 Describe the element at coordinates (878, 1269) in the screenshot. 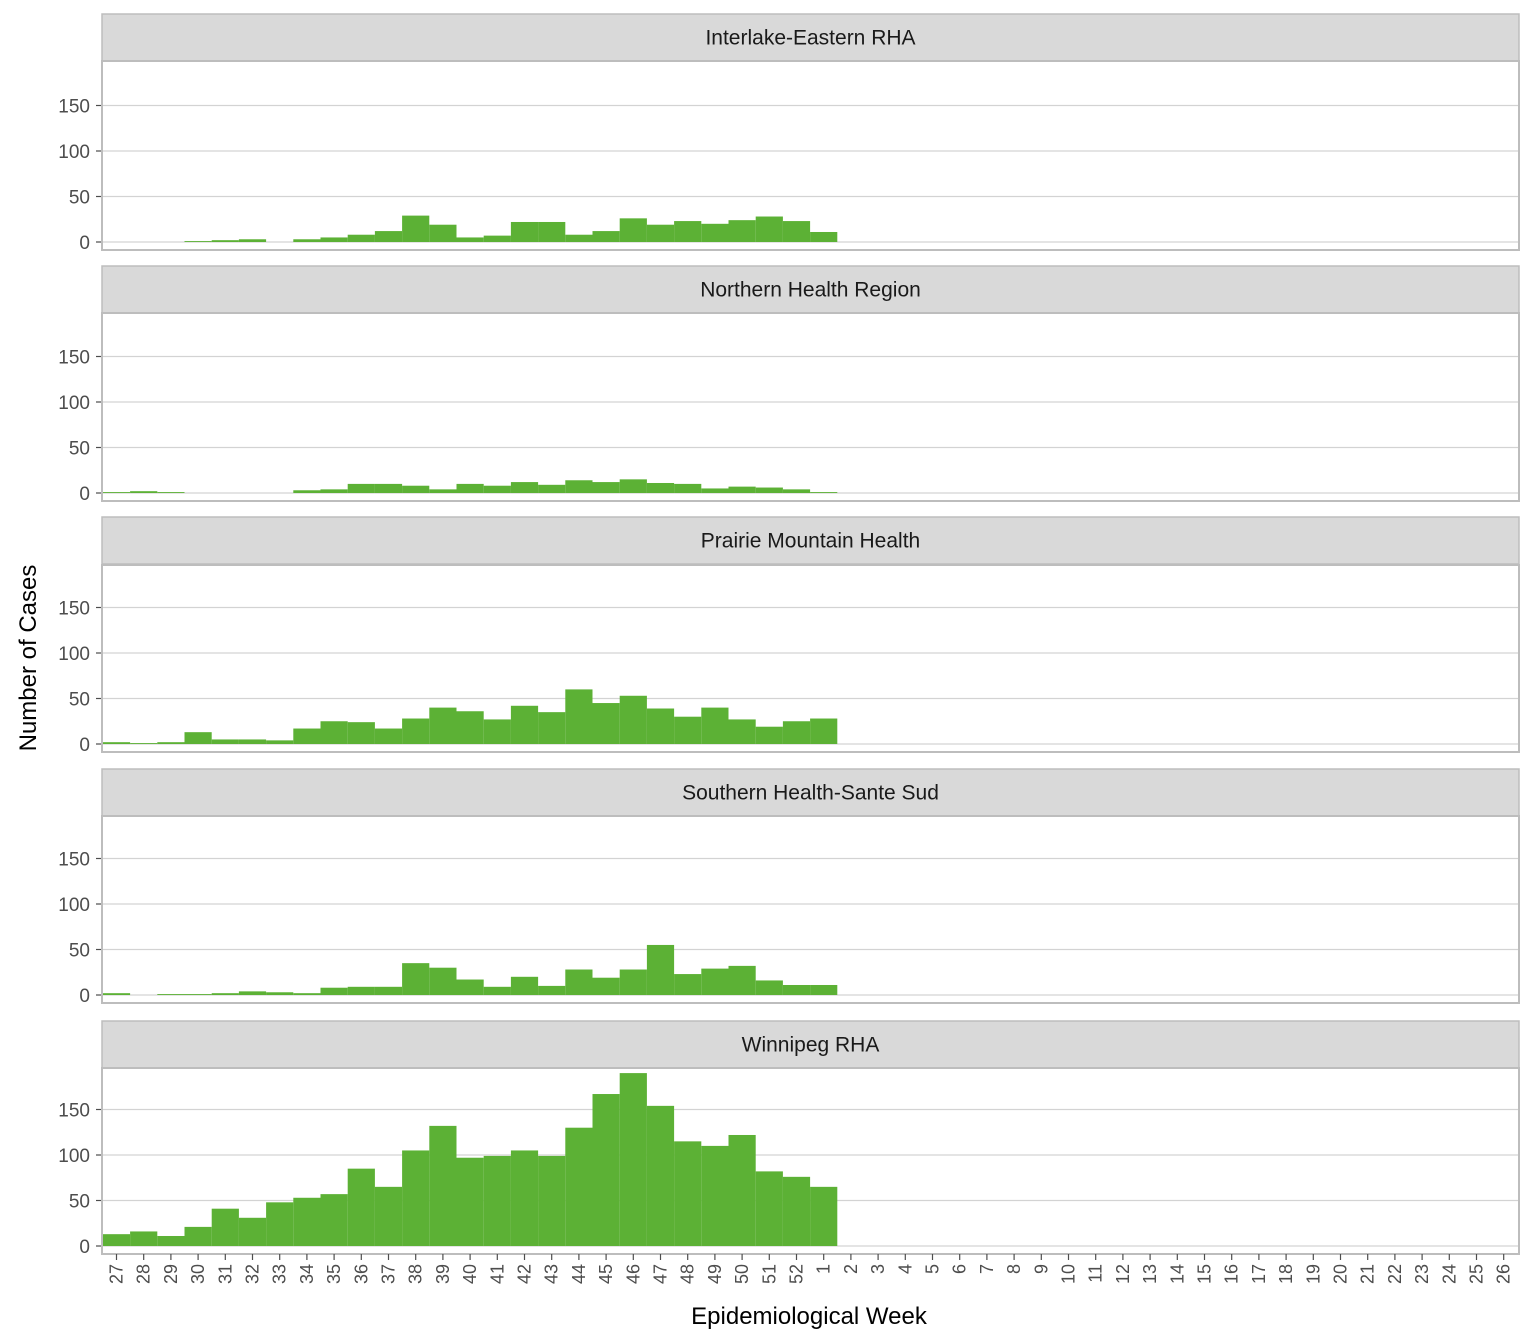

I see `x-tick-label: 3` at that location.